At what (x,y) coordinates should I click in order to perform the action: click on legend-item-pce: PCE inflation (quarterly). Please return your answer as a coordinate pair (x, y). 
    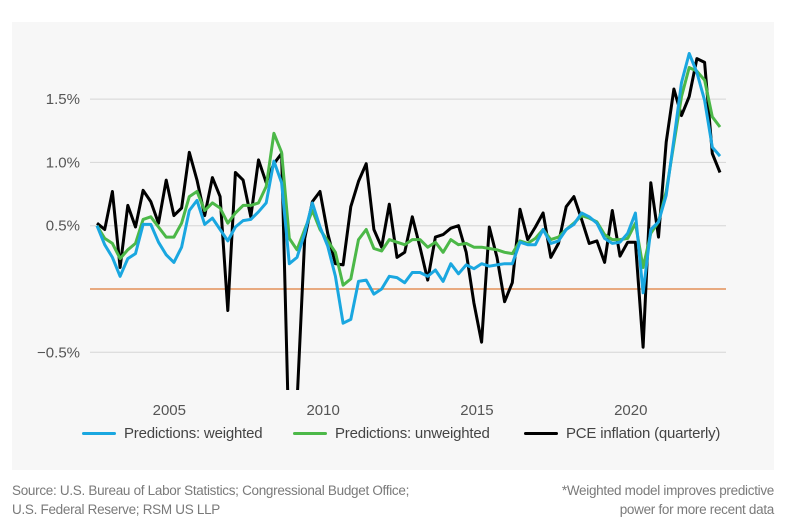
    Looking at the image, I should click on (622, 433).